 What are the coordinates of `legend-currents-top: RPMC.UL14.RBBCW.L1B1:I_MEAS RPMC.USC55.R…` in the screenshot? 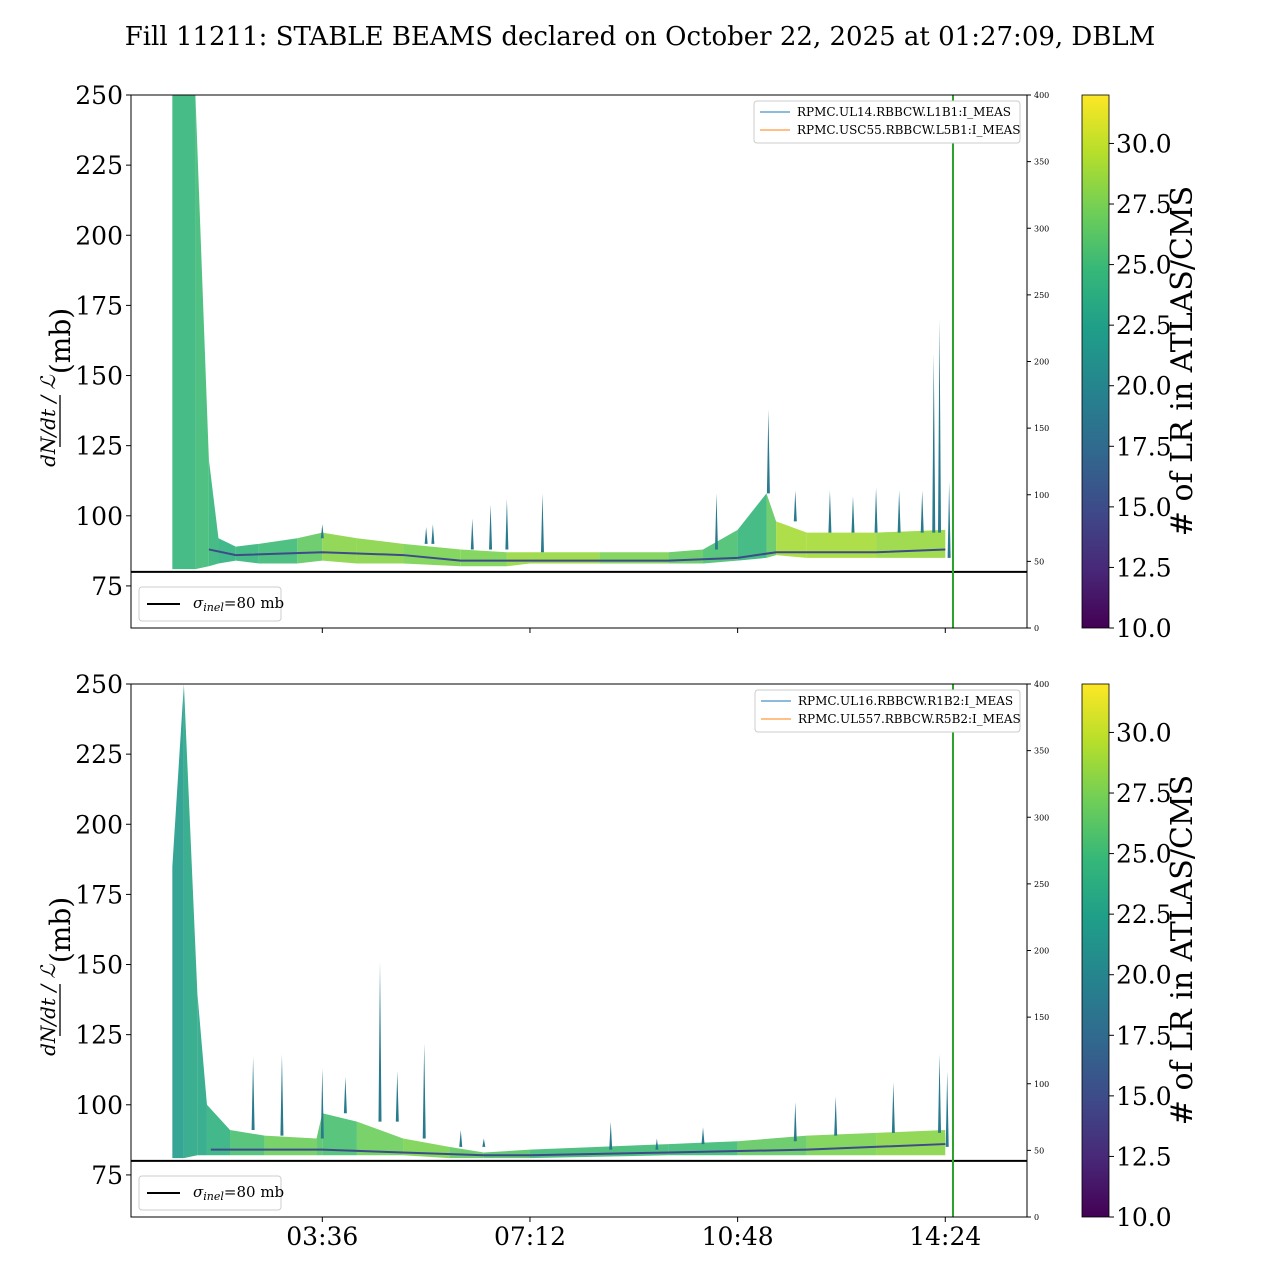 It's located at (887, 122).